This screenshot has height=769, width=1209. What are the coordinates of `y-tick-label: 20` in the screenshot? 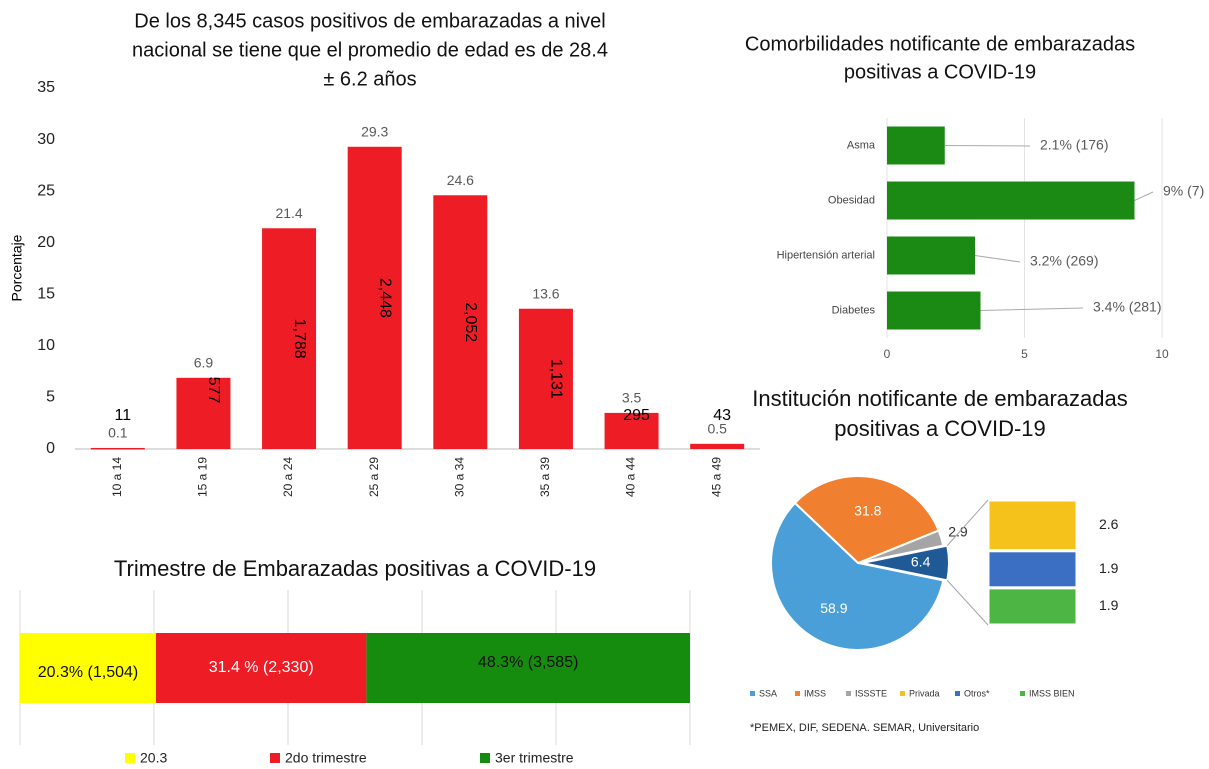 It's located at (46, 242).